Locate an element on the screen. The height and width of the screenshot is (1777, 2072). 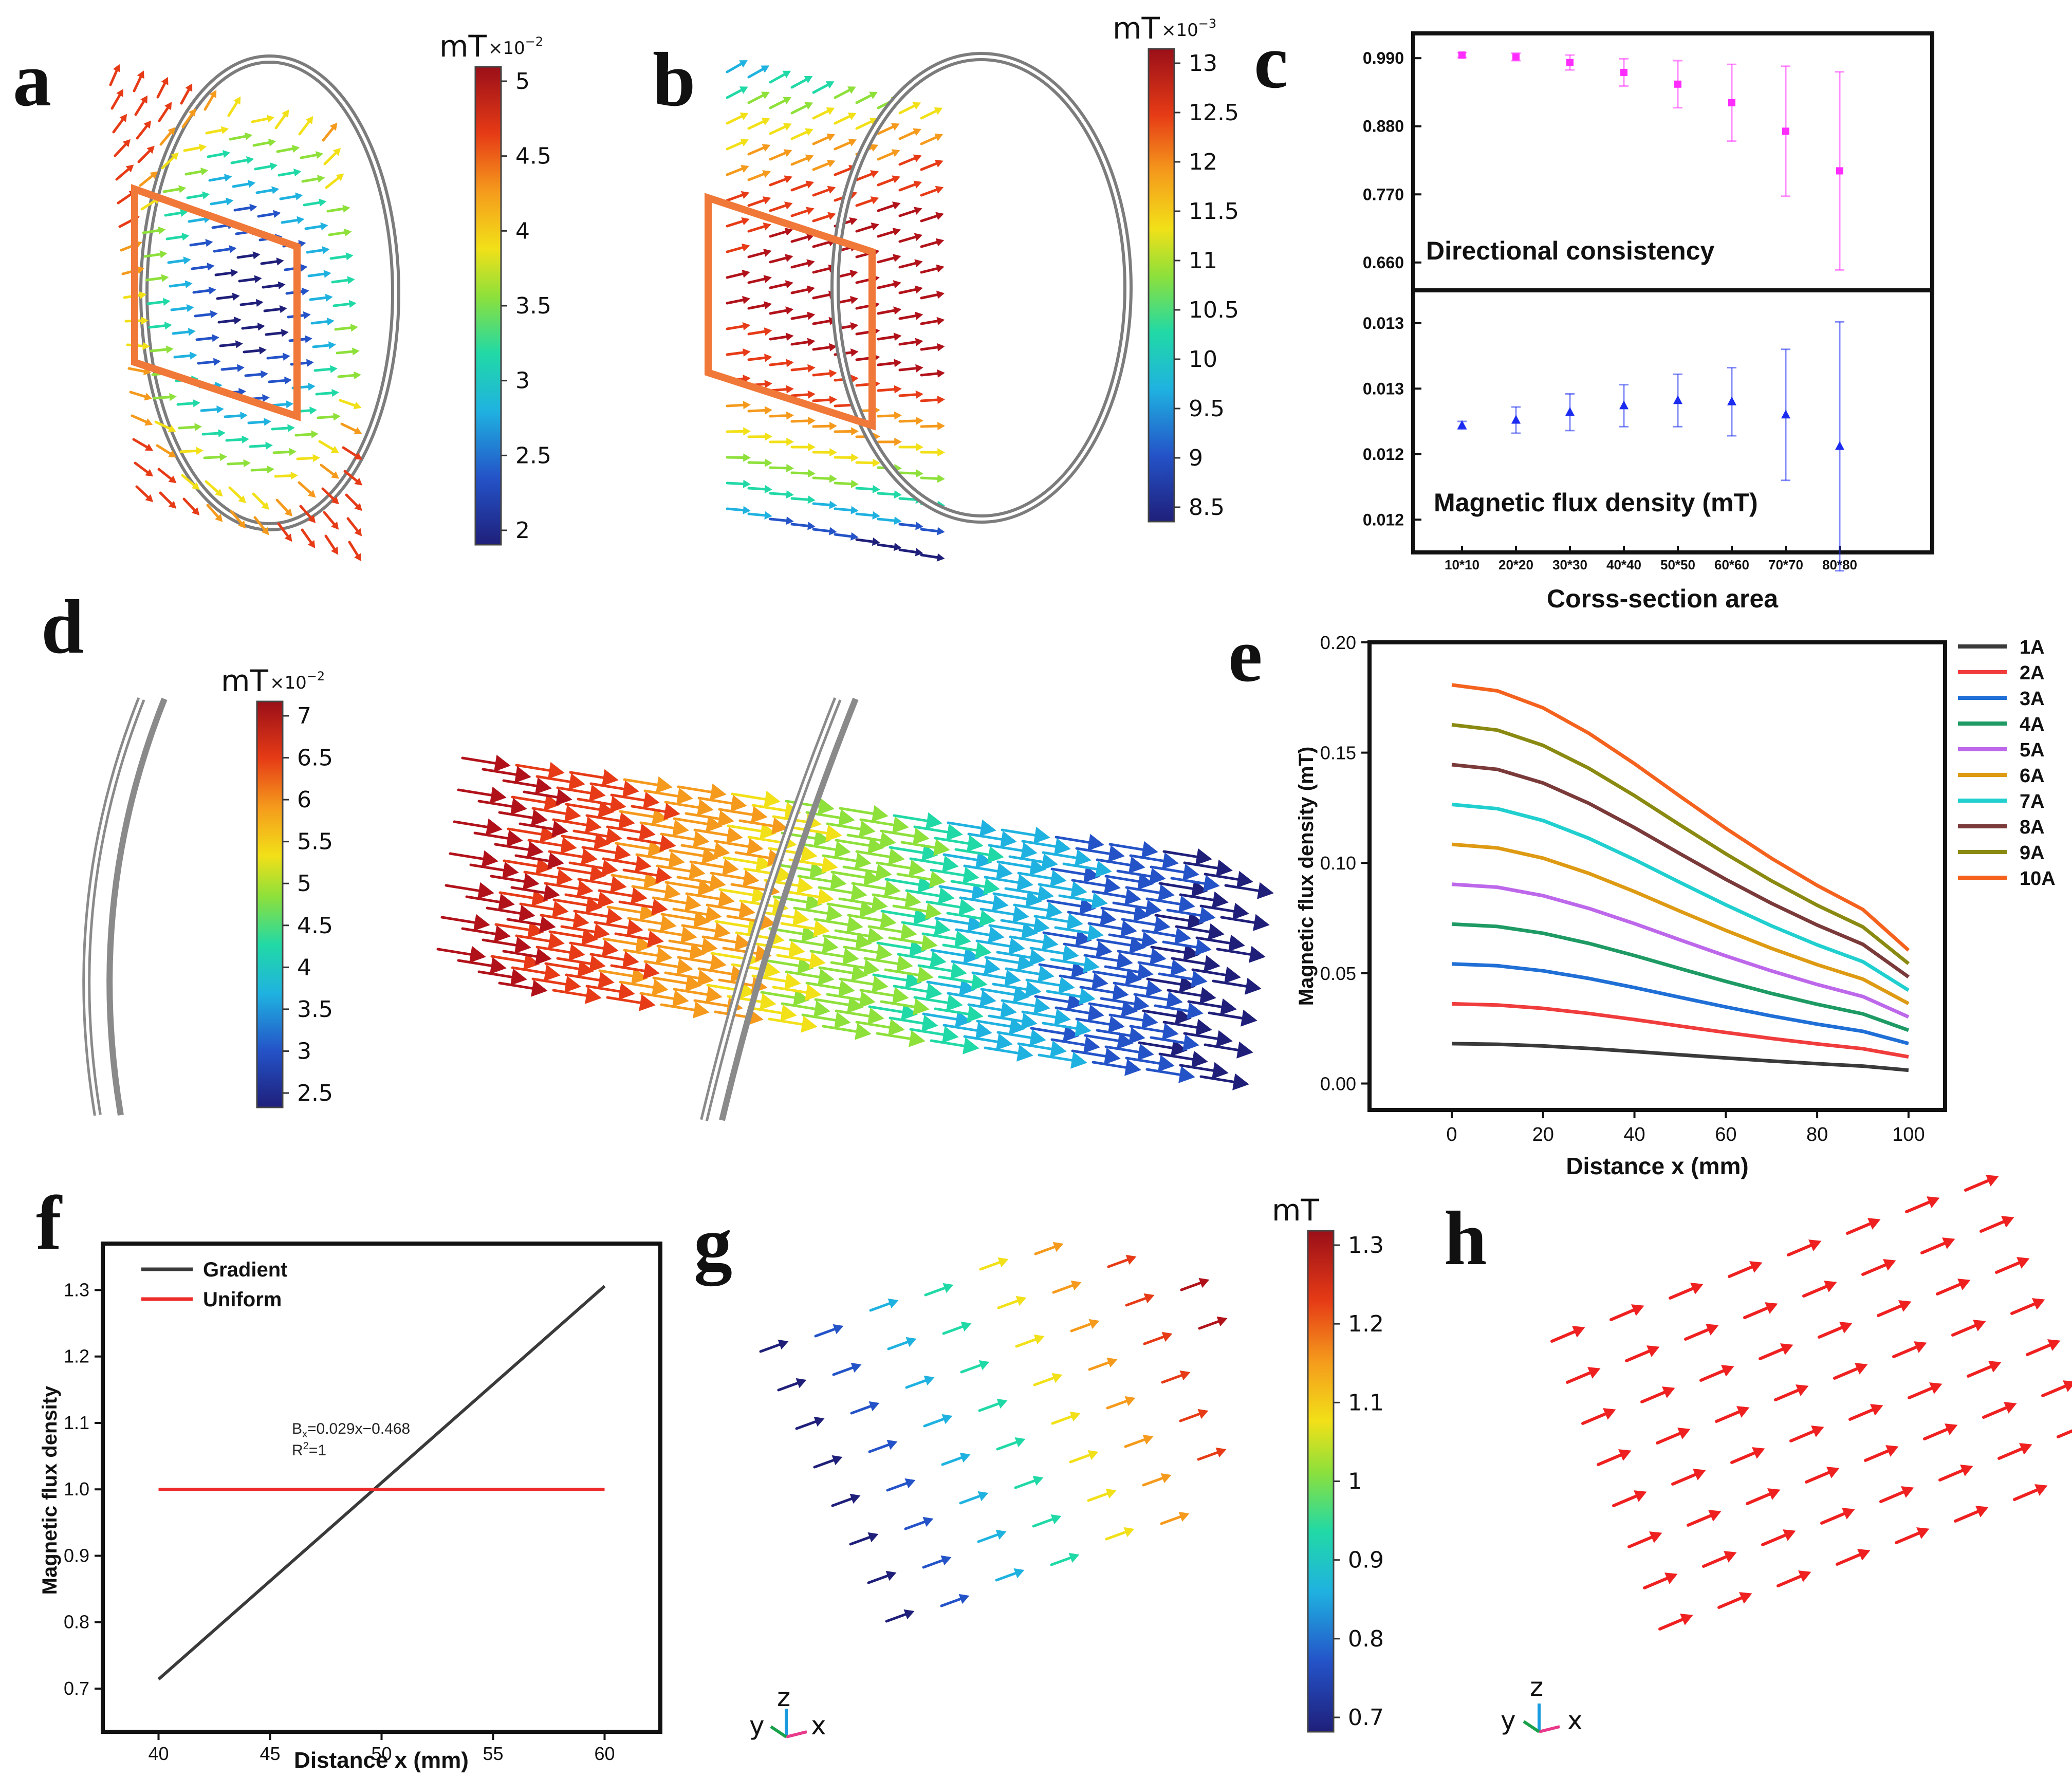
colorbar-tick-label: 9 is located at coordinates (1196, 458).